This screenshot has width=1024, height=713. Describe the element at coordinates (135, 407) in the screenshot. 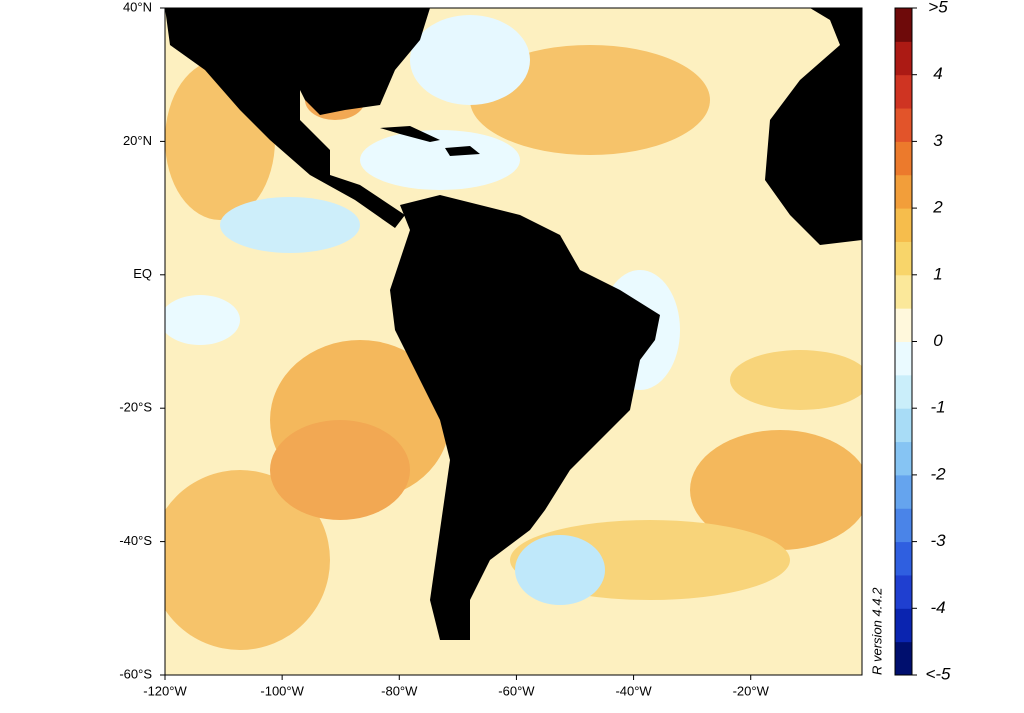

I see `y-tick-label: -20°S` at that location.